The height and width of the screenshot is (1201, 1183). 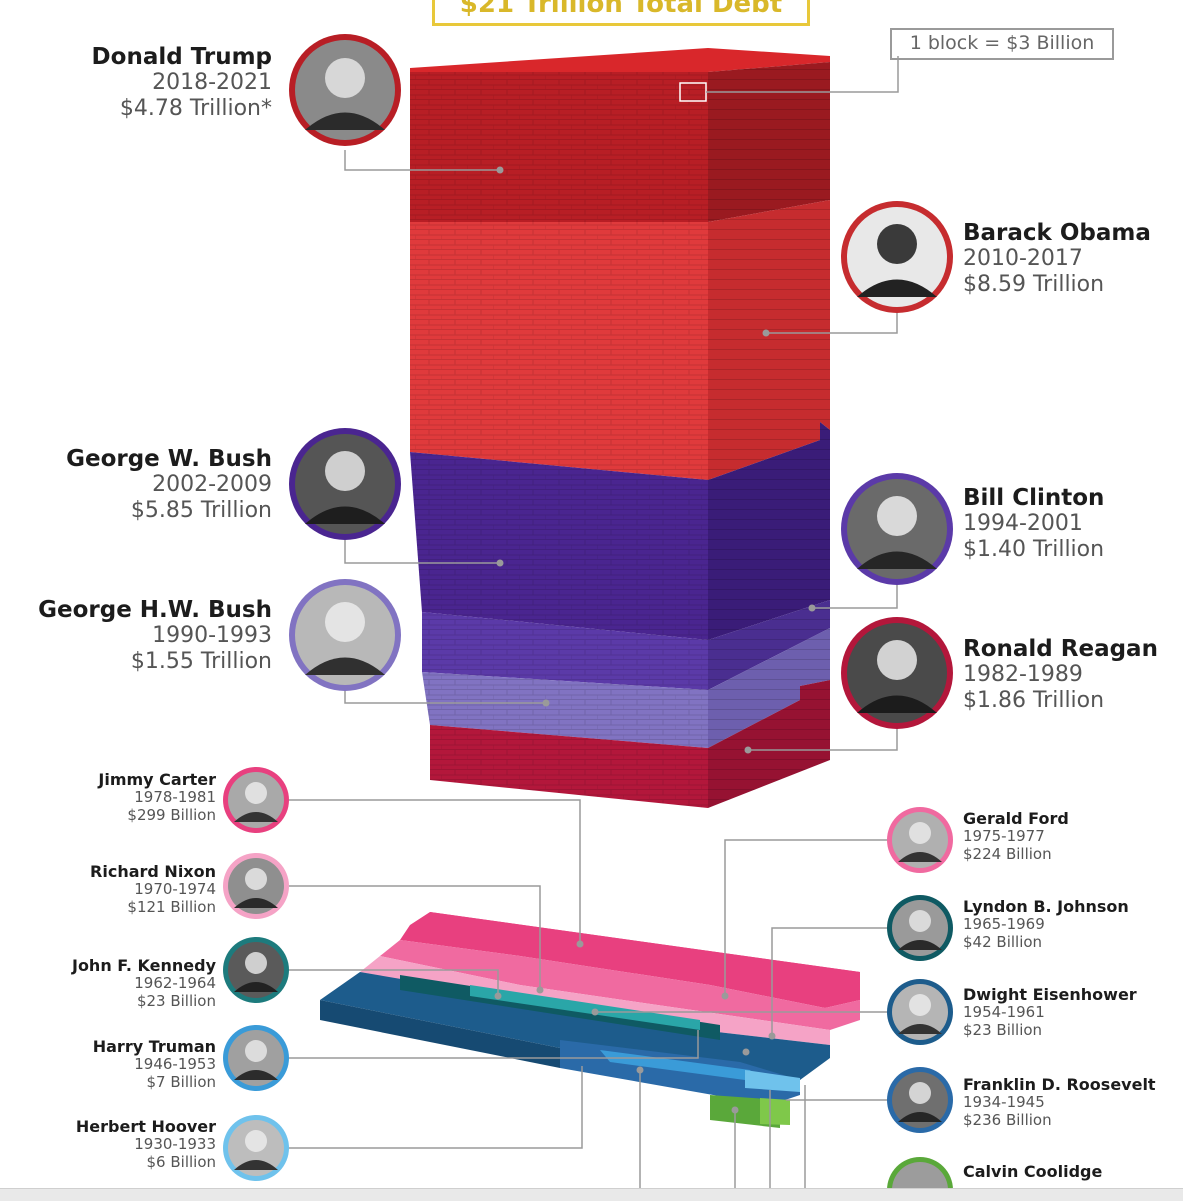 I want to click on president-name: Ronald Reagan, so click(x=1060, y=649).